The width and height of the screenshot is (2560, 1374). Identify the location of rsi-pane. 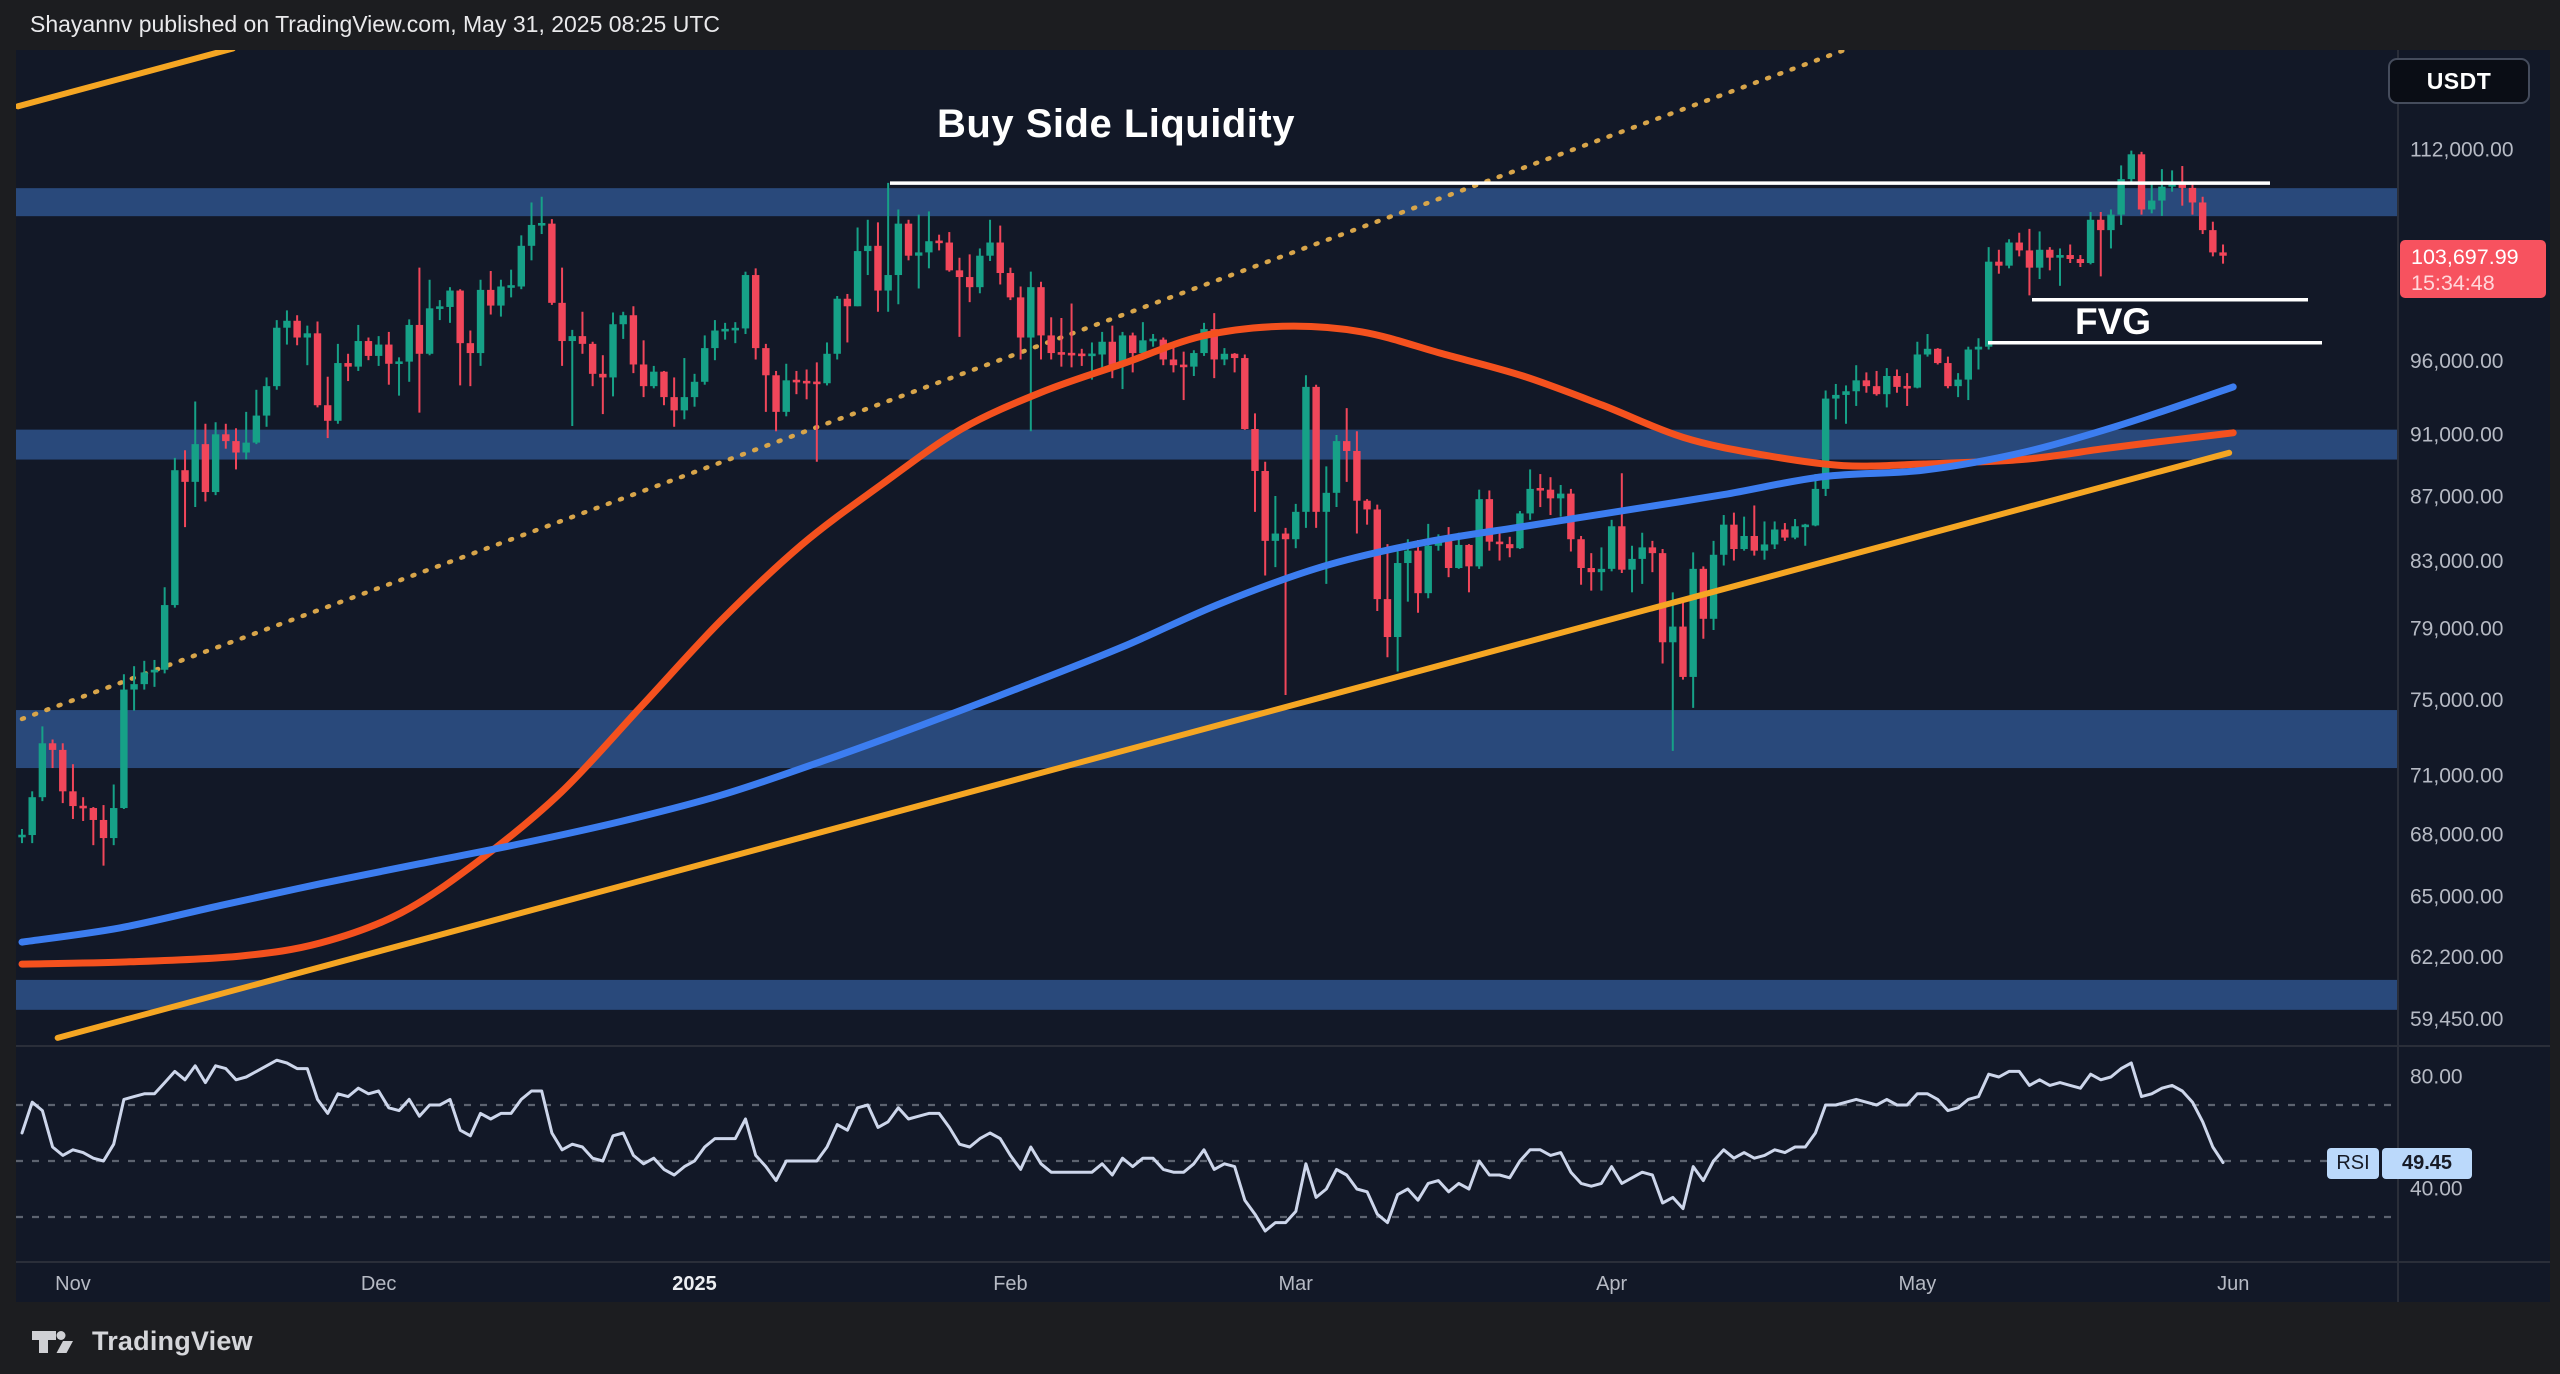
(1207, 1145).